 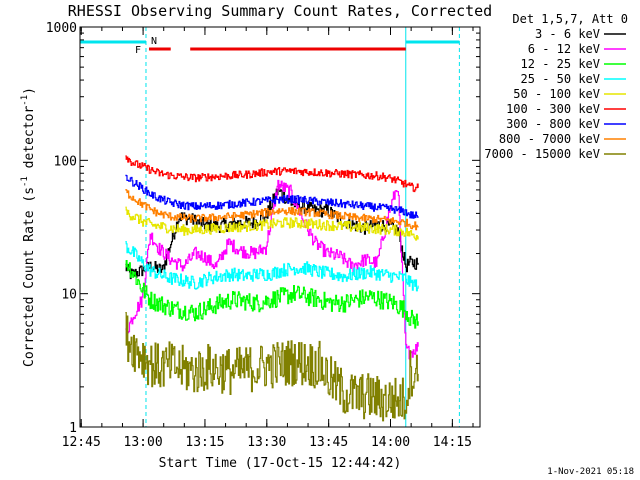 What do you see at coordinates (266, 442) in the screenshot?
I see `x-tick-label-3: 13:30` at bounding box center [266, 442].